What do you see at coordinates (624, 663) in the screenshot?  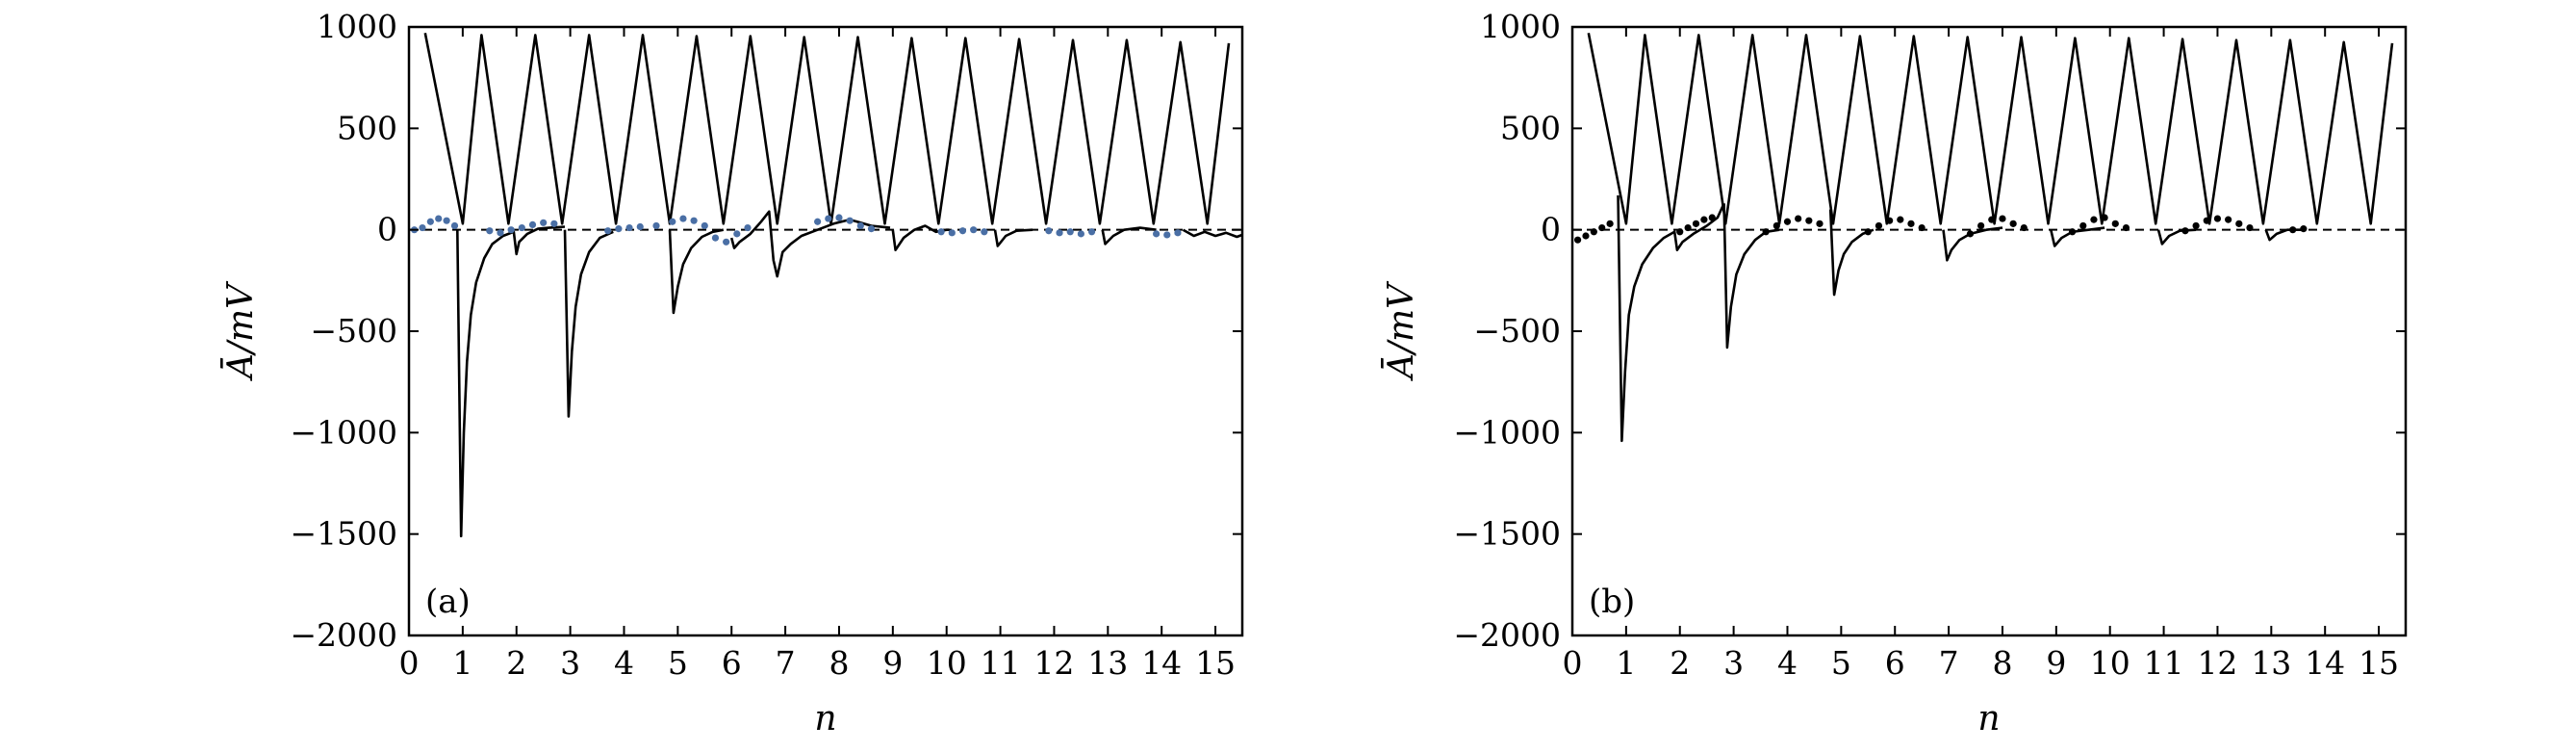 I see `x-tick-label: 4` at bounding box center [624, 663].